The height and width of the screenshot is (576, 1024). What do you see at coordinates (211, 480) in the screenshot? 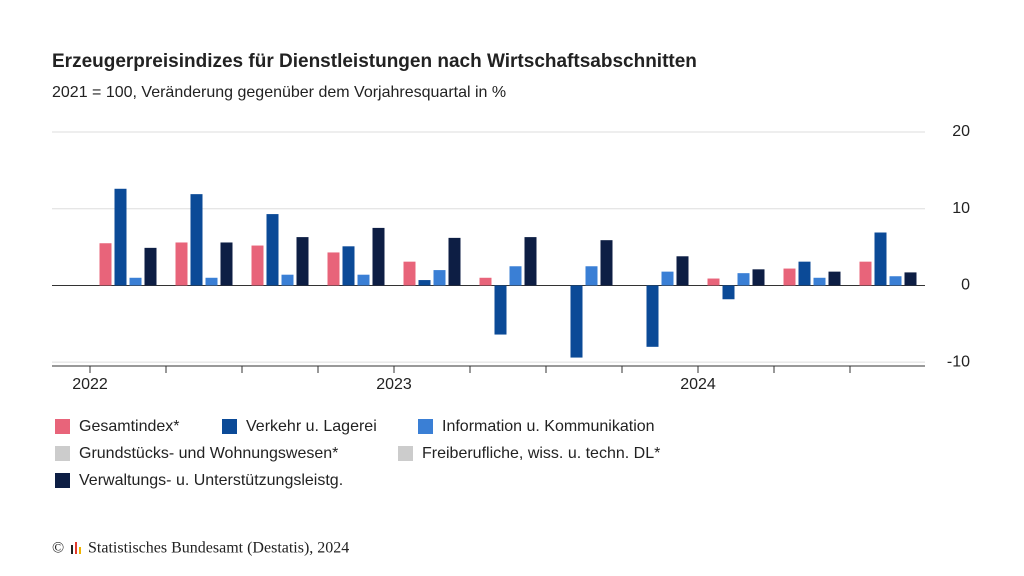
I see `legend-label: Verwaltungs- u. Unterstützungsleistg.` at bounding box center [211, 480].